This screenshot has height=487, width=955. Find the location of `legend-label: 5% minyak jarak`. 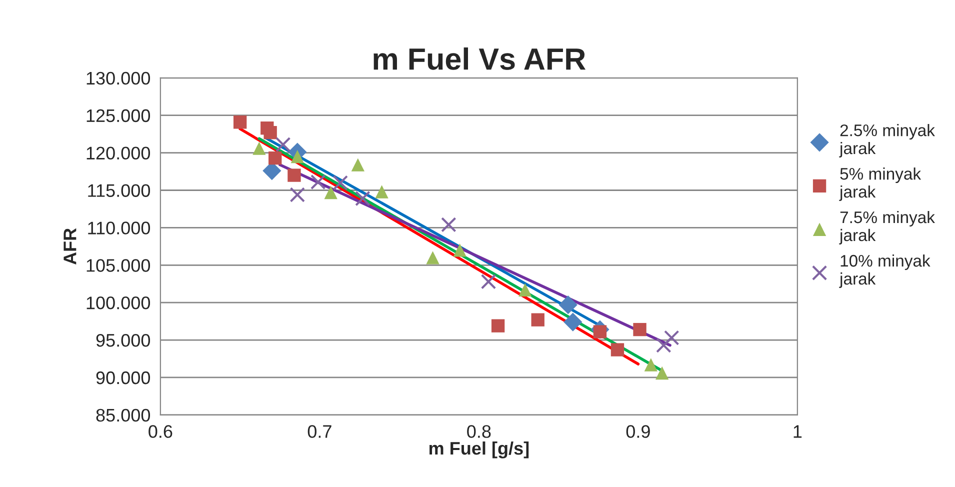

legend-label: 5% minyak jarak is located at coordinates (880, 184).